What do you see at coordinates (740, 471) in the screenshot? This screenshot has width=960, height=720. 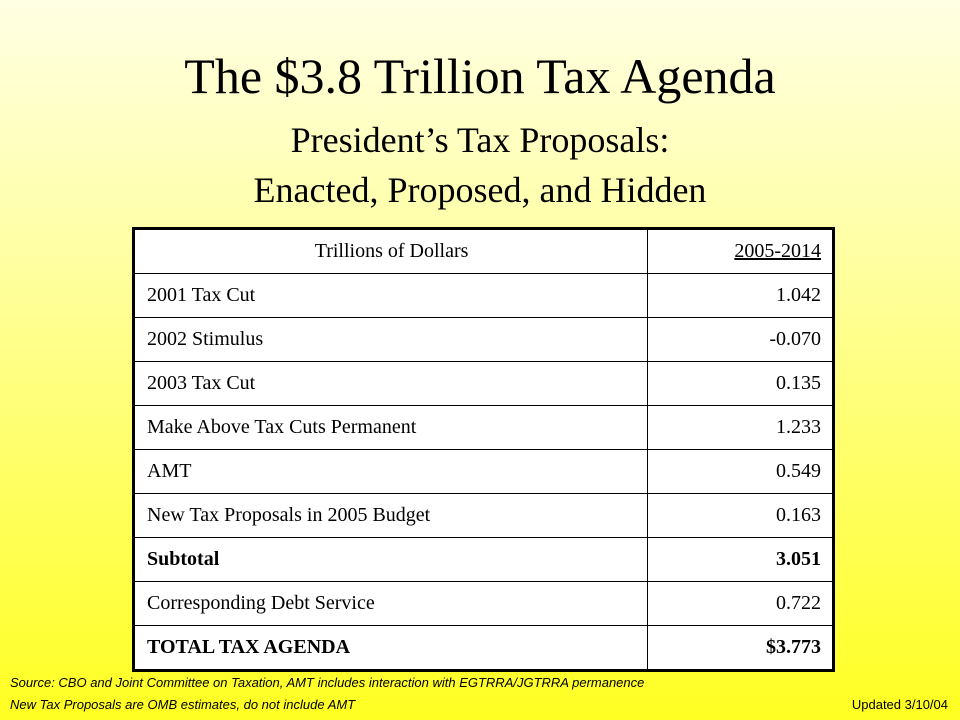 I see `row-value: 0.549` at bounding box center [740, 471].